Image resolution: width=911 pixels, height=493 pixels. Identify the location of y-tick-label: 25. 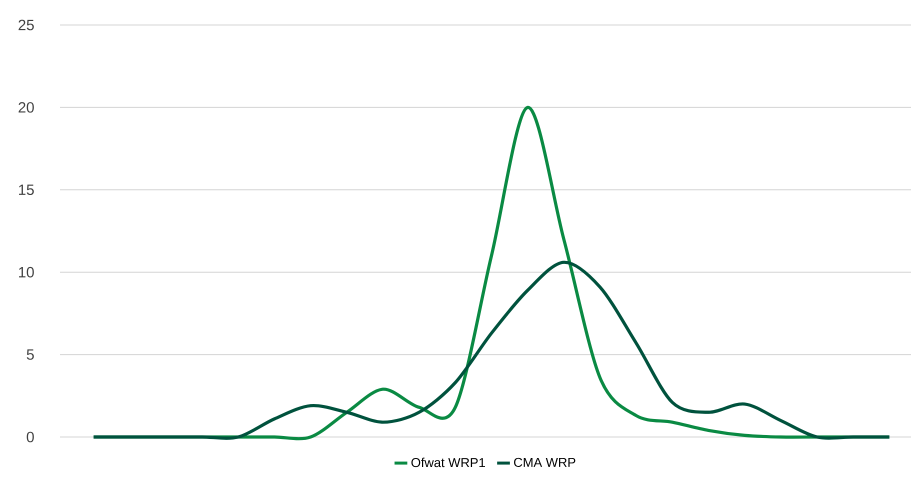
(26, 25).